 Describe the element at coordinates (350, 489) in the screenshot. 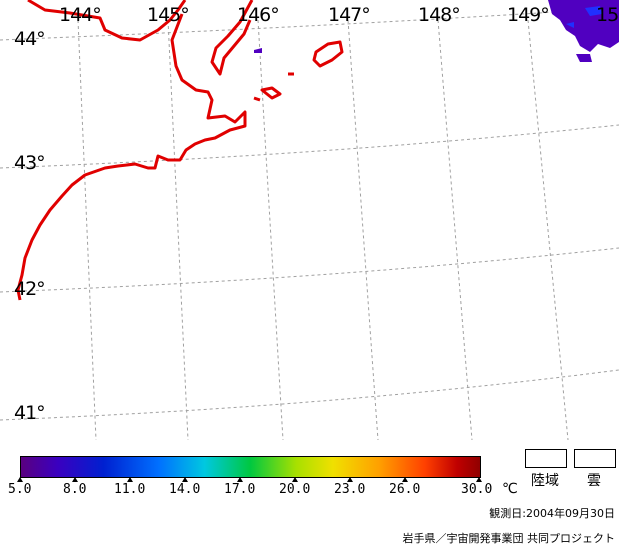

I see `scale-label-23: 23.0` at that location.